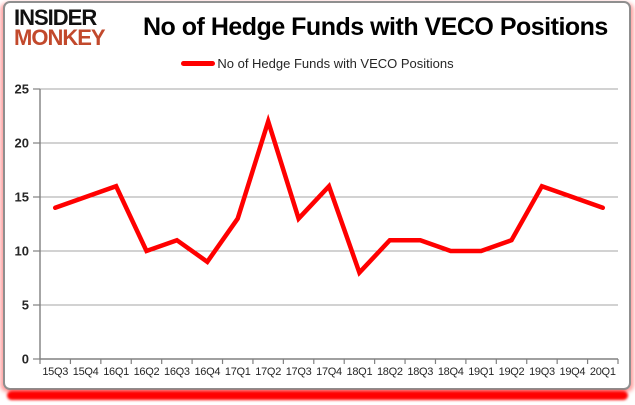  Describe the element at coordinates (22, 143) in the screenshot. I see `y-tick-label: 20` at that location.